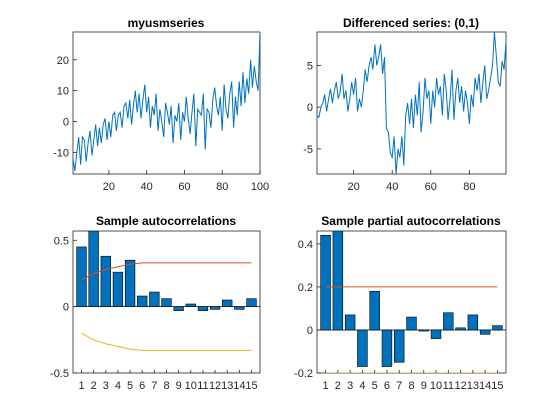  I want to click on chart-title: Differenced series: (0,1), so click(411, 23).